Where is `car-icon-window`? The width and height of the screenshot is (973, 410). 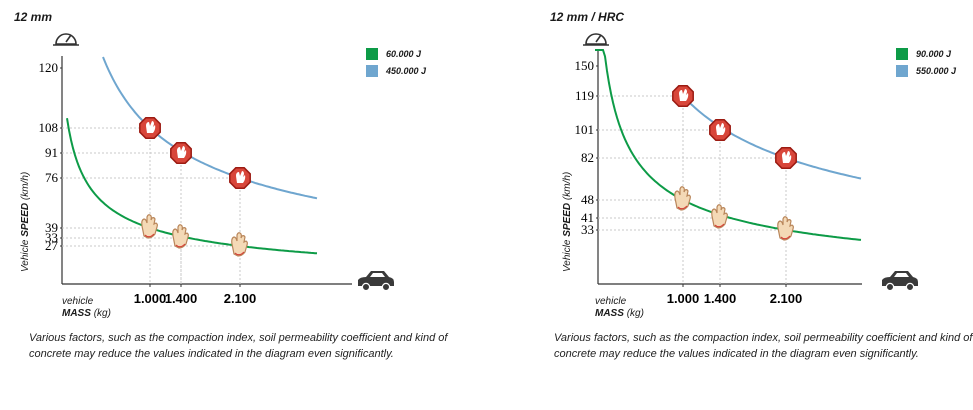
car-icon-window is located at coordinates (377, 275).